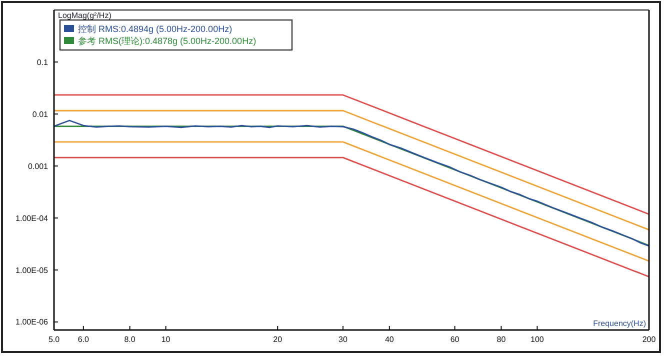 Image resolution: width=664 pixels, height=356 pixels. Describe the element at coordinates (167, 41) in the screenshot. I see `legend-label: 参考 RMS(理论):0.4878g (5.00Hz-200.00Hz)` at that location.